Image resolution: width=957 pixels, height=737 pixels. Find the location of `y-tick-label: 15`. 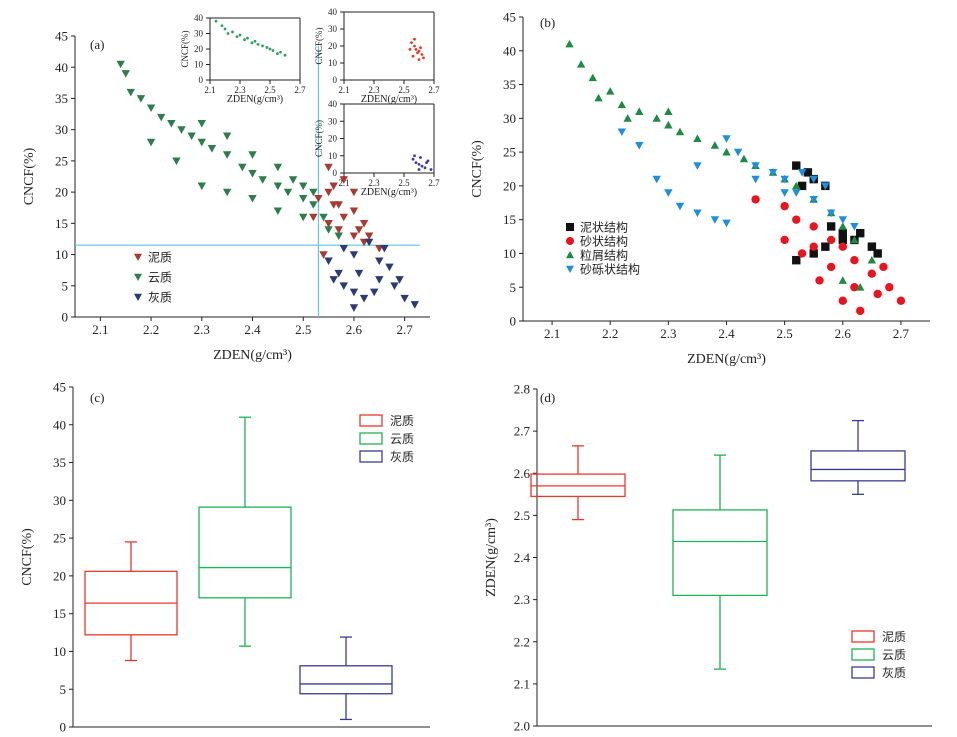

y-tick-label: 15 is located at coordinates (59, 613).